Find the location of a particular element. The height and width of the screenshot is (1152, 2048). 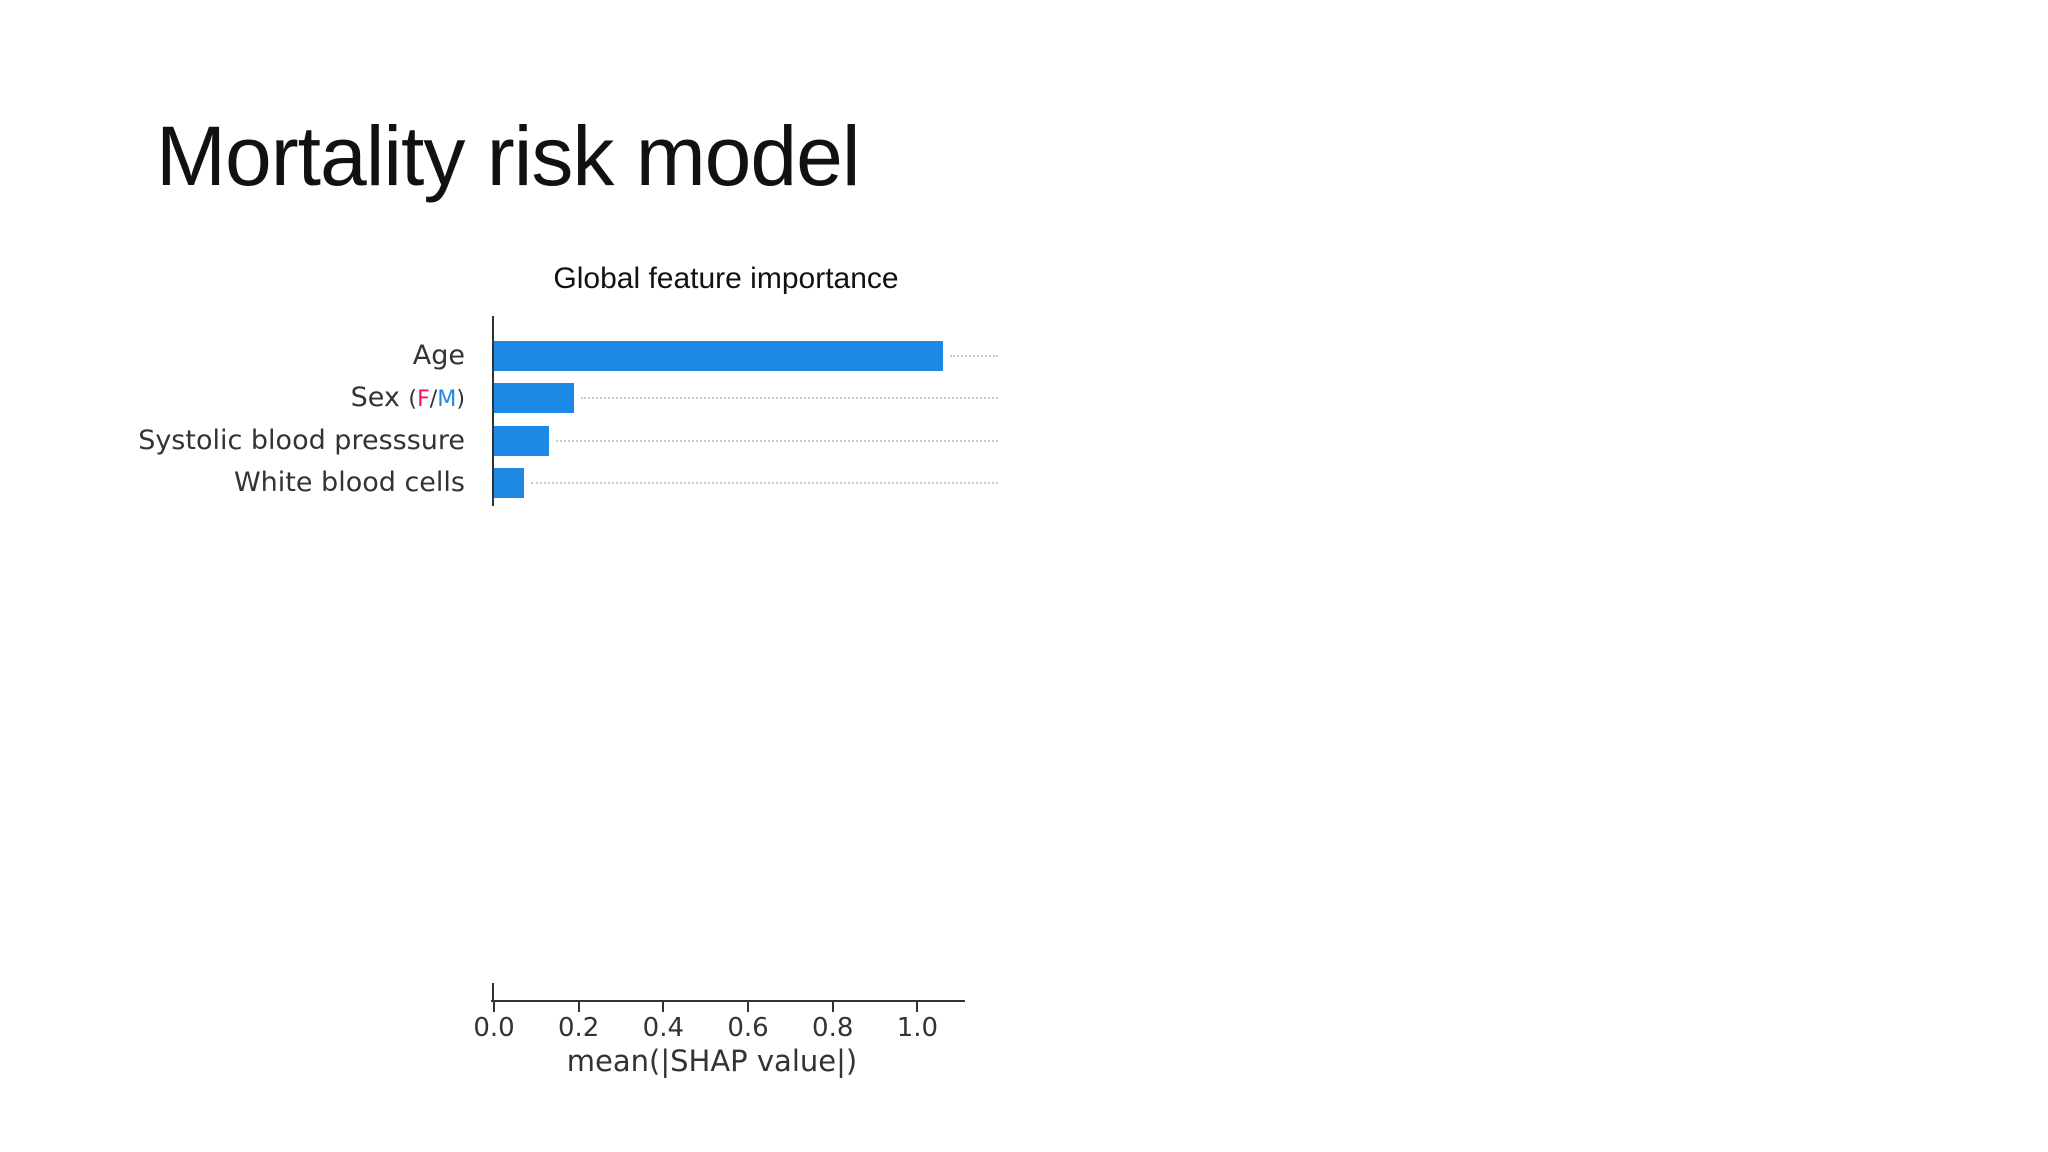

y-axis-line is located at coordinates (493, 411).